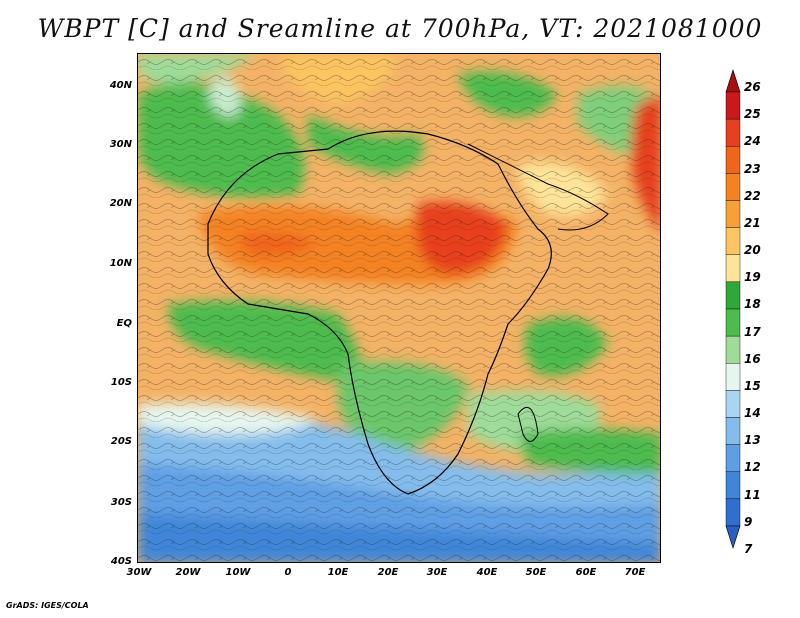 The height and width of the screenshot is (618, 800). What do you see at coordinates (752, 494) in the screenshot?
I see `colorbar-label: 11` at bounding box center [752, 494].